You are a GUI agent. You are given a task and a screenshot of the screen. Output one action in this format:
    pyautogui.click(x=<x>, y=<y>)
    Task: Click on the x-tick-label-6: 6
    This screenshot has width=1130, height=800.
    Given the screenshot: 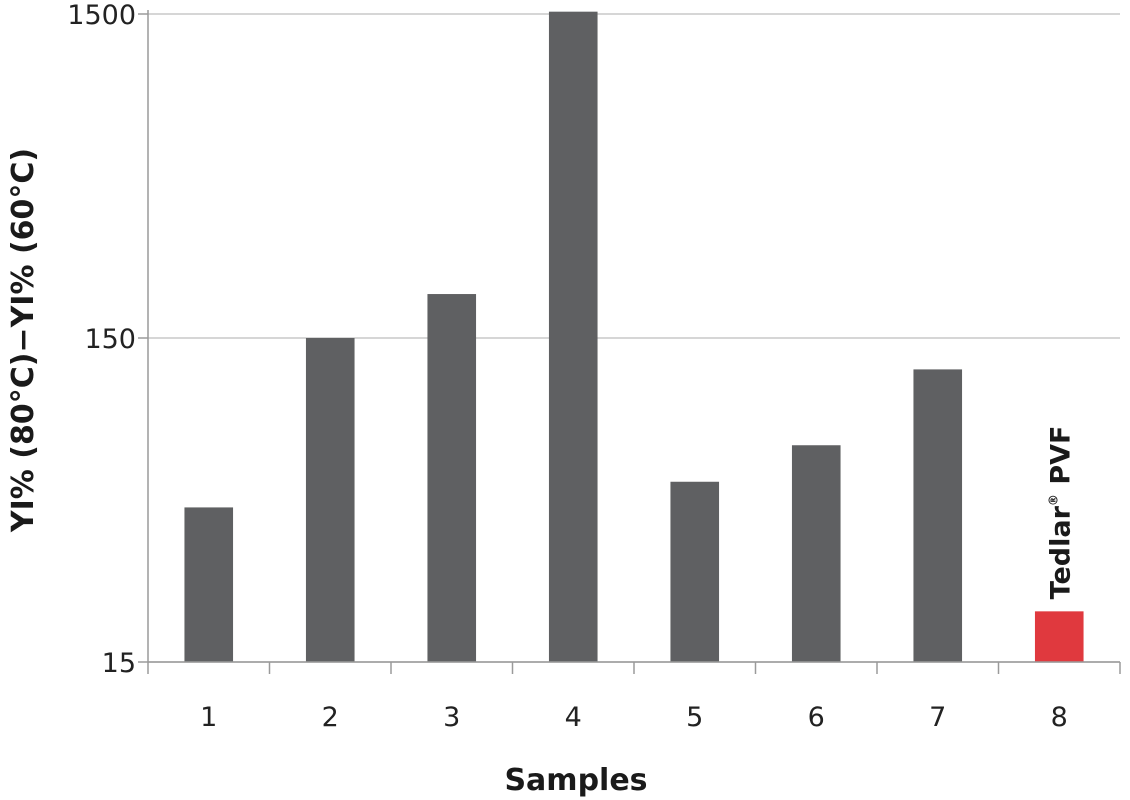 What is the action you would take?
    pyautogui.click(x=816, y=717)
    